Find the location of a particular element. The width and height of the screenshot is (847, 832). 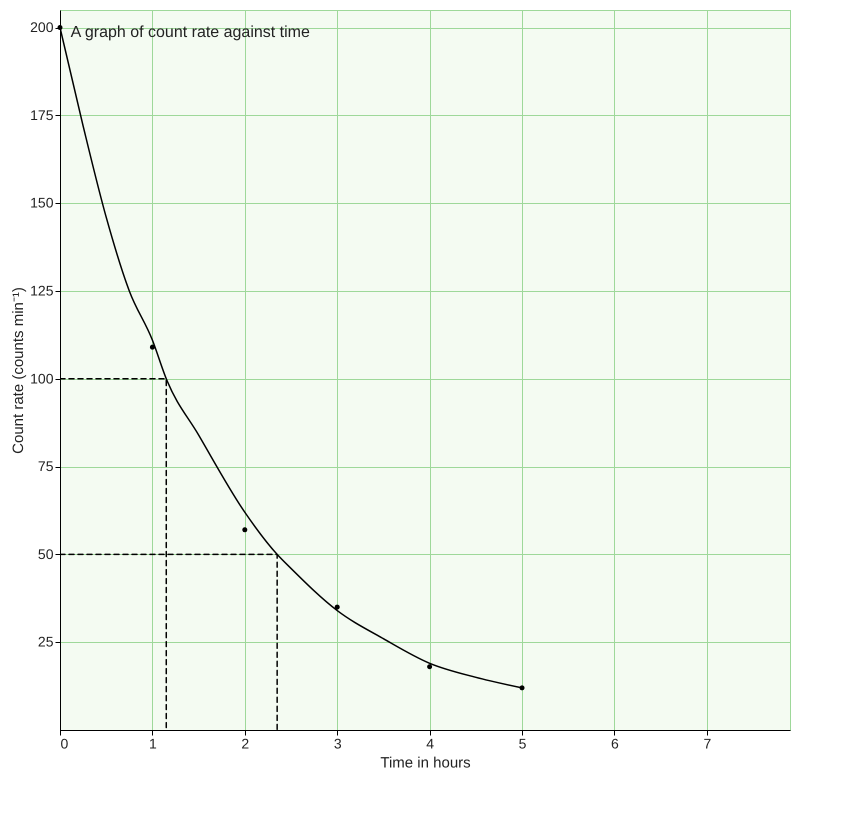

y-axis-title: Count rate (counts min⁻¹) is located at coordinates (19, 370).